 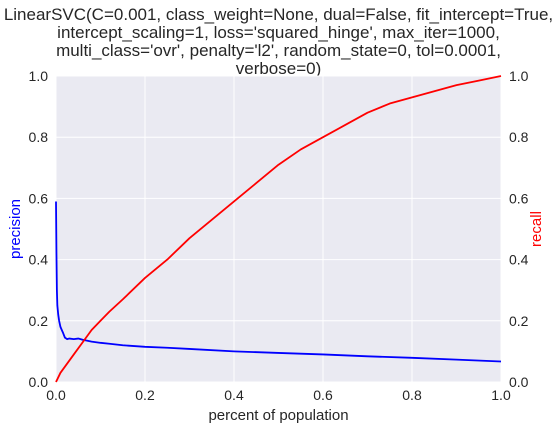 I want to click on y-left-tick-labels: 0.0 0.2 0.4 0.6 0.8 1.0, so click(x=39, y=229).